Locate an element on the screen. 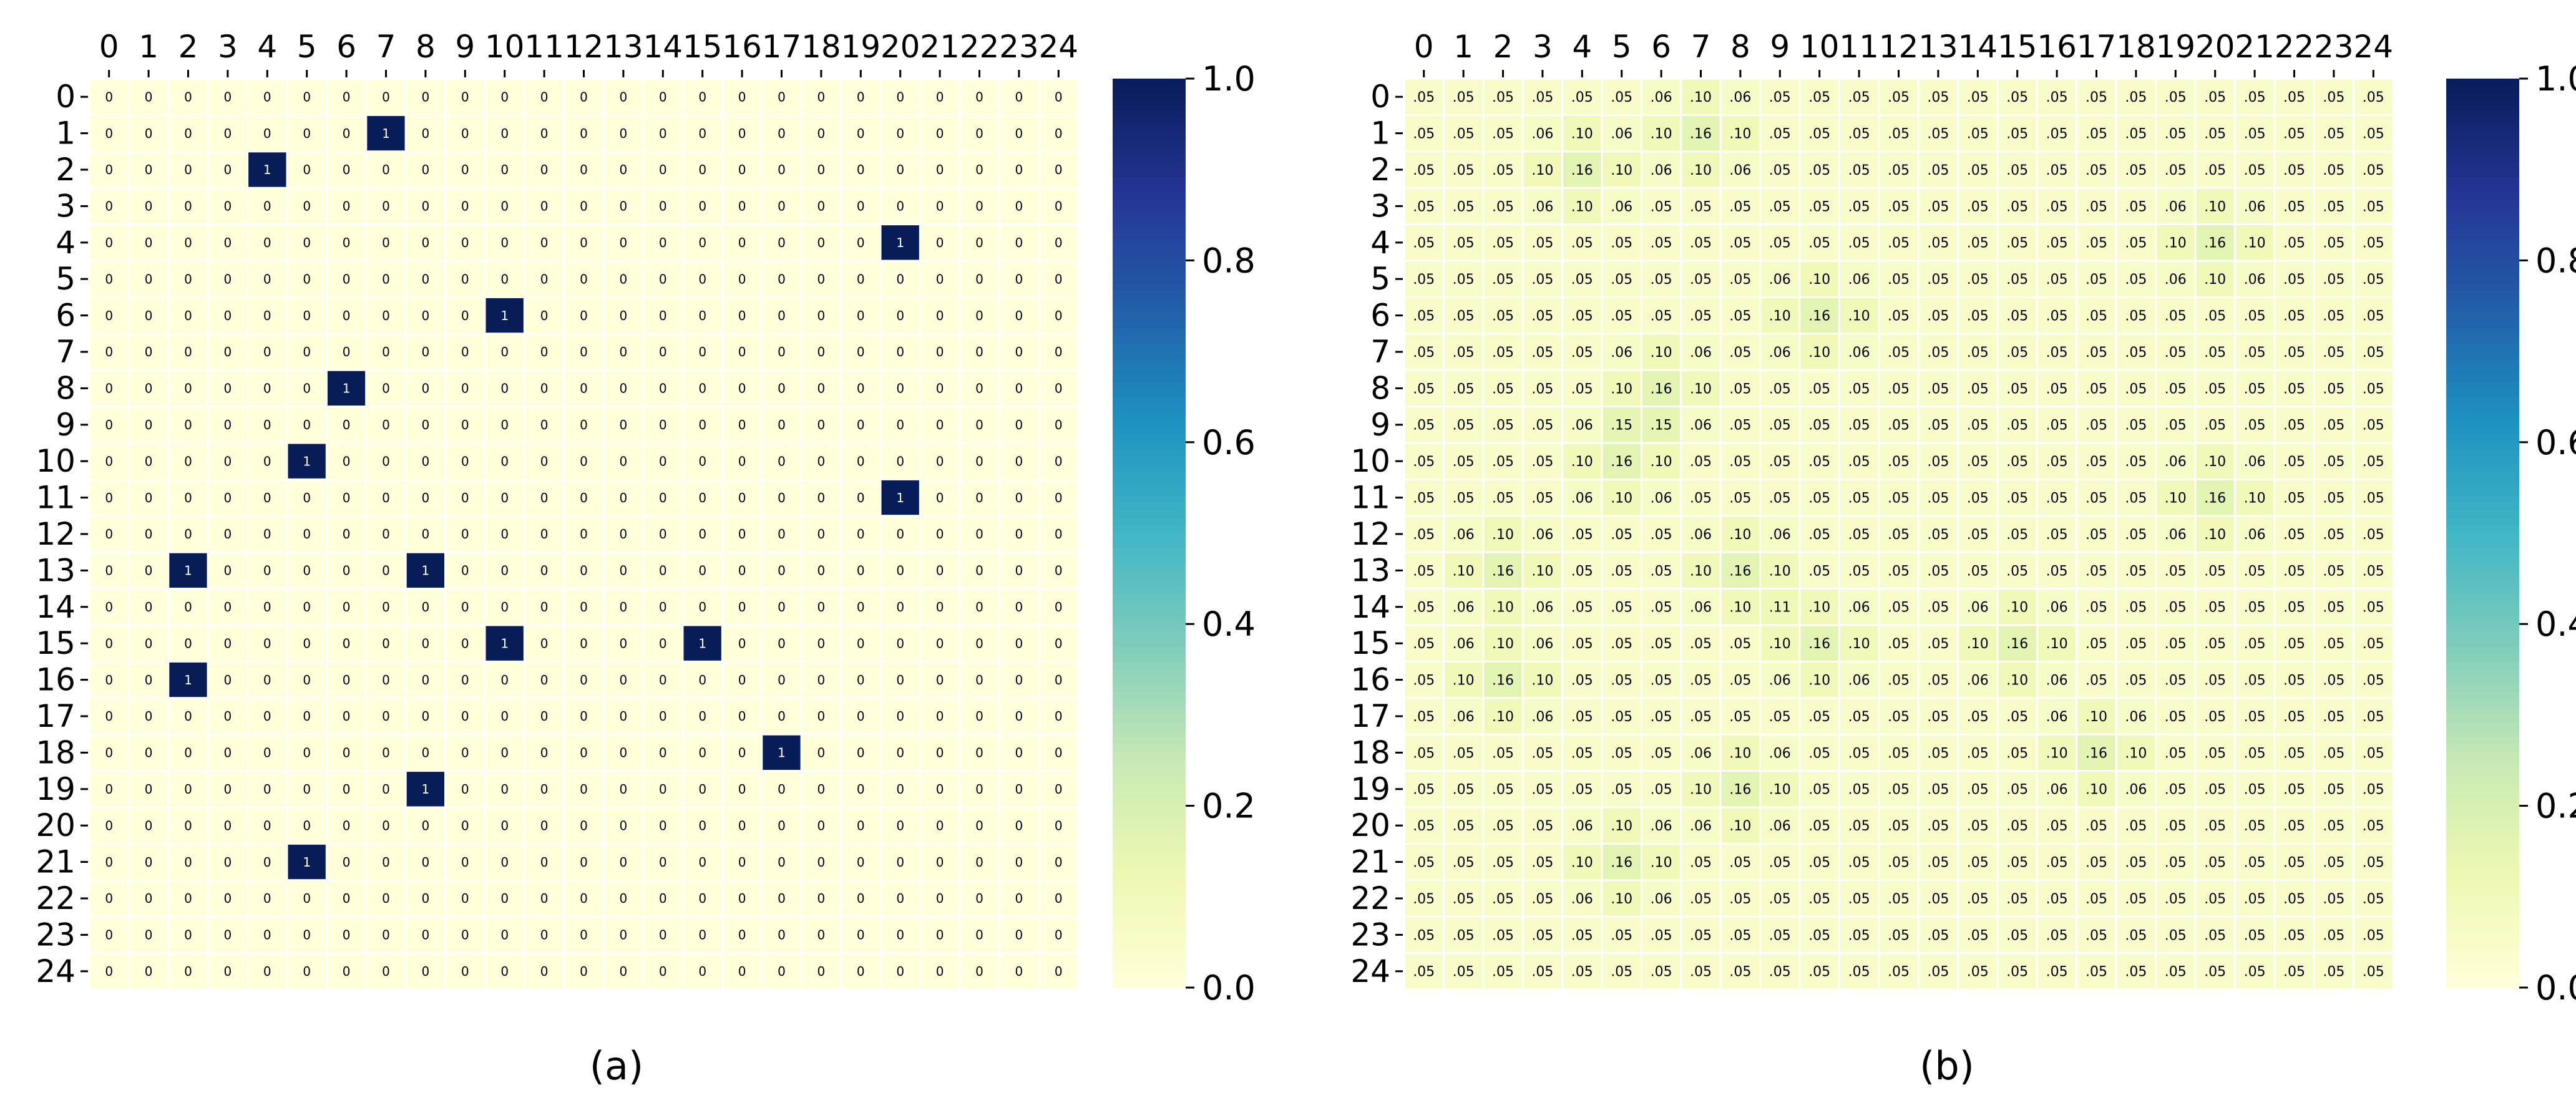  colorbar-tick-label: 0.4 is located at coordinates (1229, 624).